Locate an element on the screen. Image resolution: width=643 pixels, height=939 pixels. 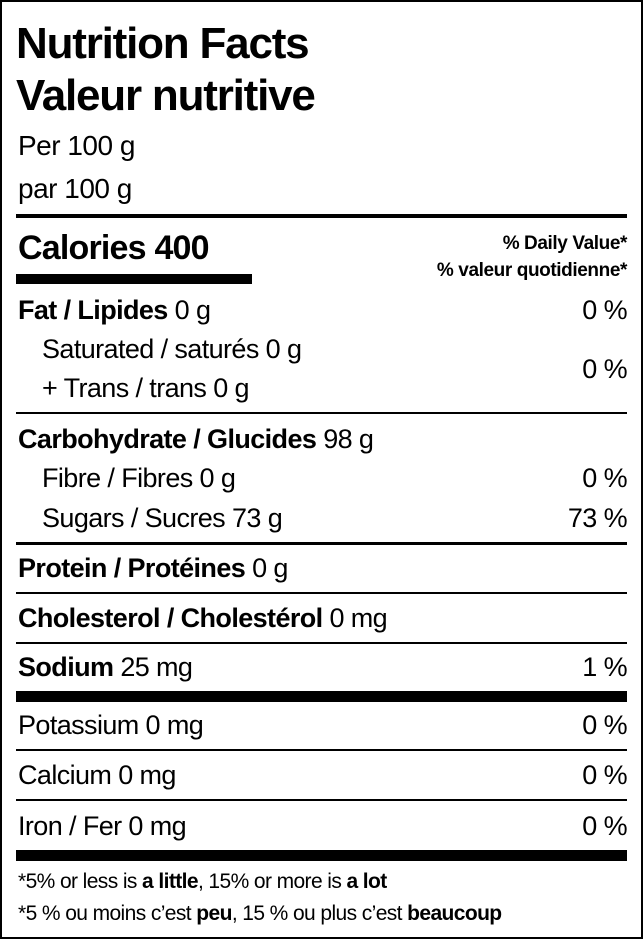
row-carbohydrate: Carbohydrate / Glucides 98 g is located at coordinates (196, 439).